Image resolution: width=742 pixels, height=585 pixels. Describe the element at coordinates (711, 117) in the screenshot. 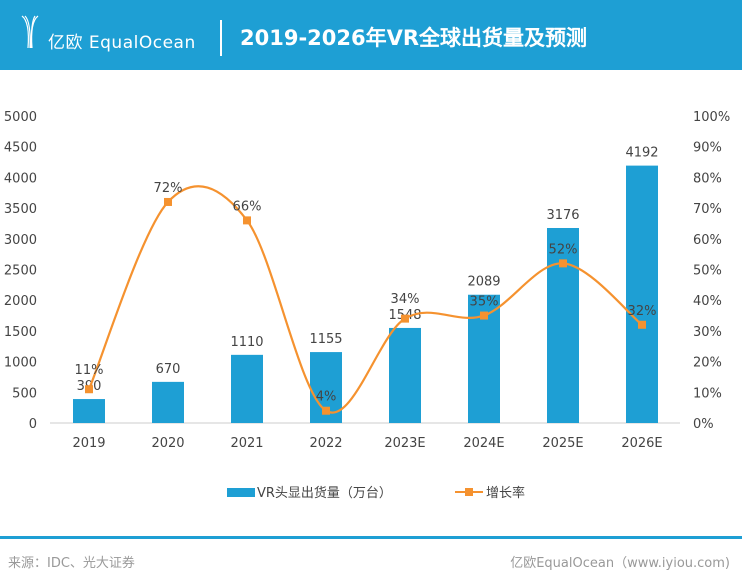

I see `right-tick-label: 100%` at that location.